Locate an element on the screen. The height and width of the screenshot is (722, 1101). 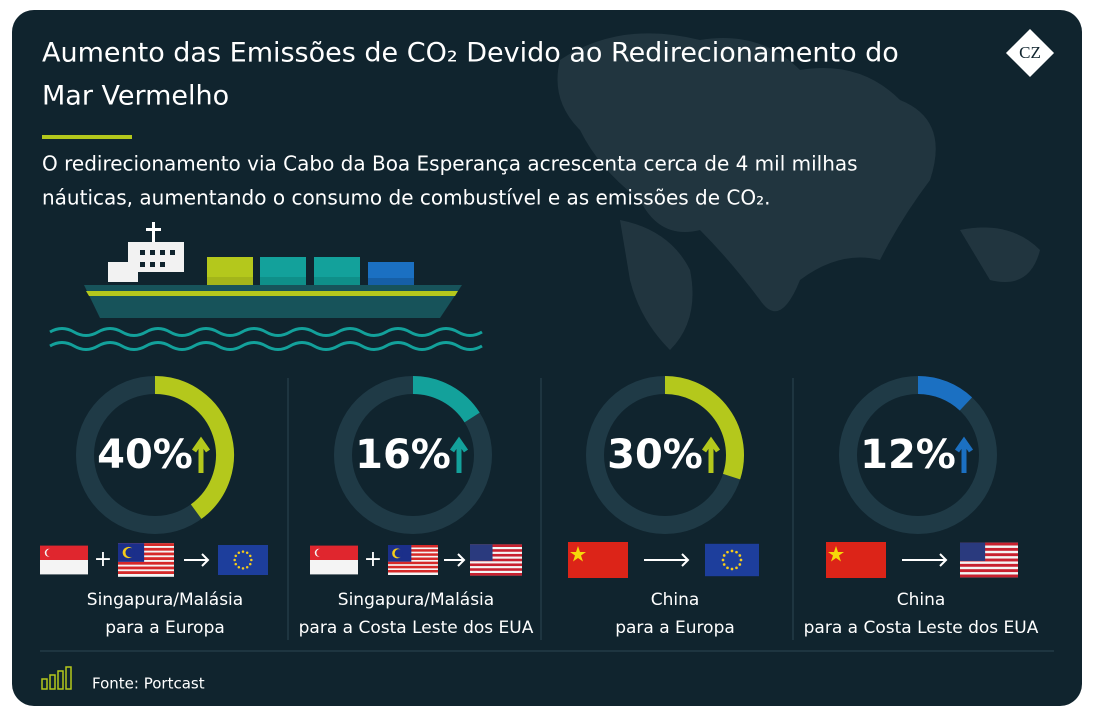
value-label: 12% is located at coordinates (908, 455).